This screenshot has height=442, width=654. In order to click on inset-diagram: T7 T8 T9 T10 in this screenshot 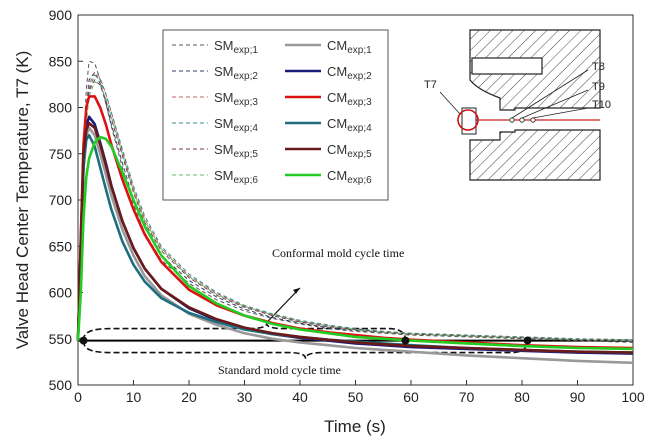, I will do `click(512, 105)`.